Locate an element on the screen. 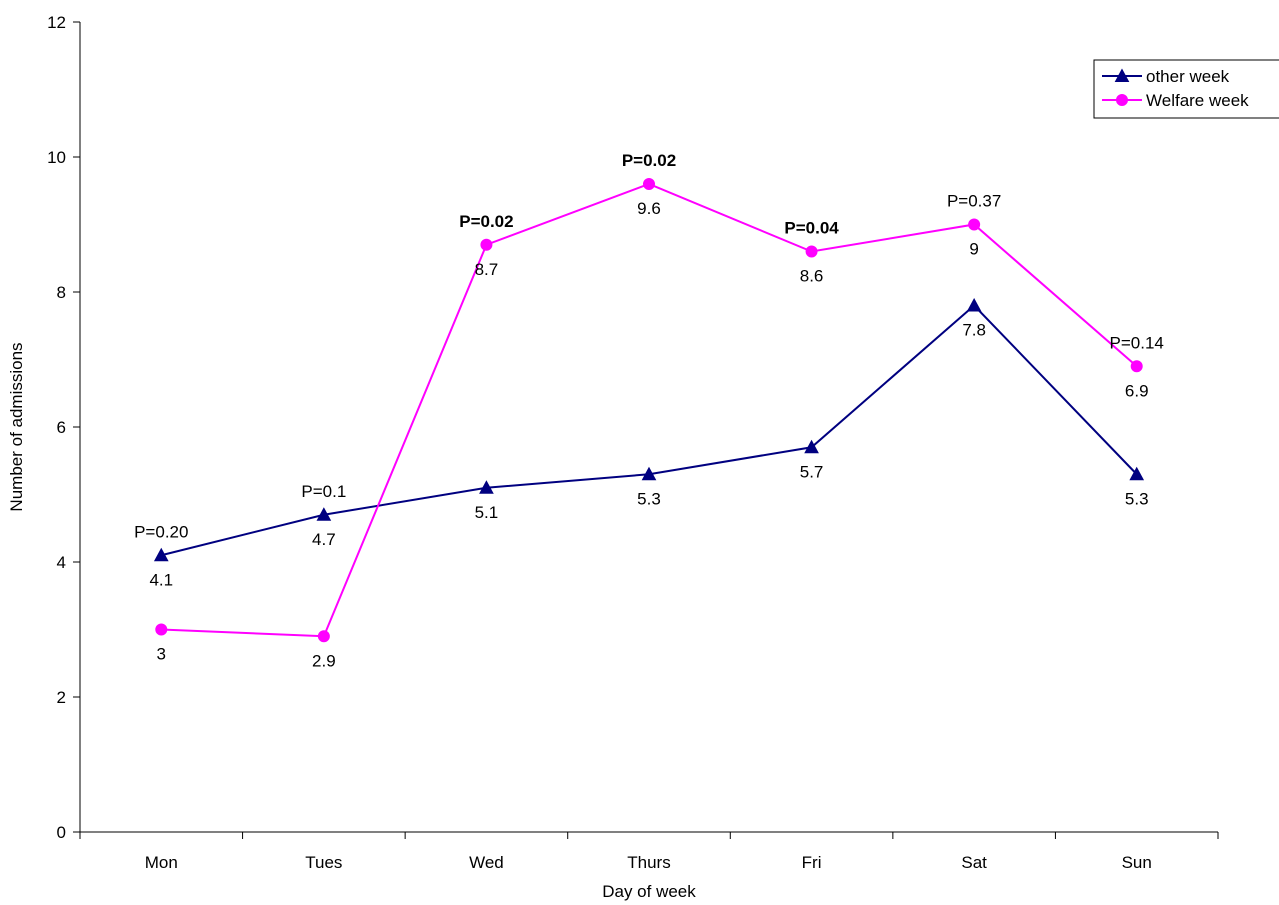  data-label-welfare-week: 9.6 is located at coordinates (649, 208).